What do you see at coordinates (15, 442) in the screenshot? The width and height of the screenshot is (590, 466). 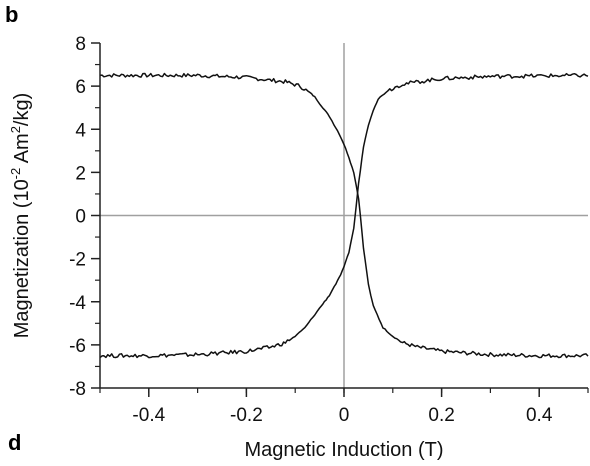 I see `panel-label-bottom: d` at bounding box center [15, 442].